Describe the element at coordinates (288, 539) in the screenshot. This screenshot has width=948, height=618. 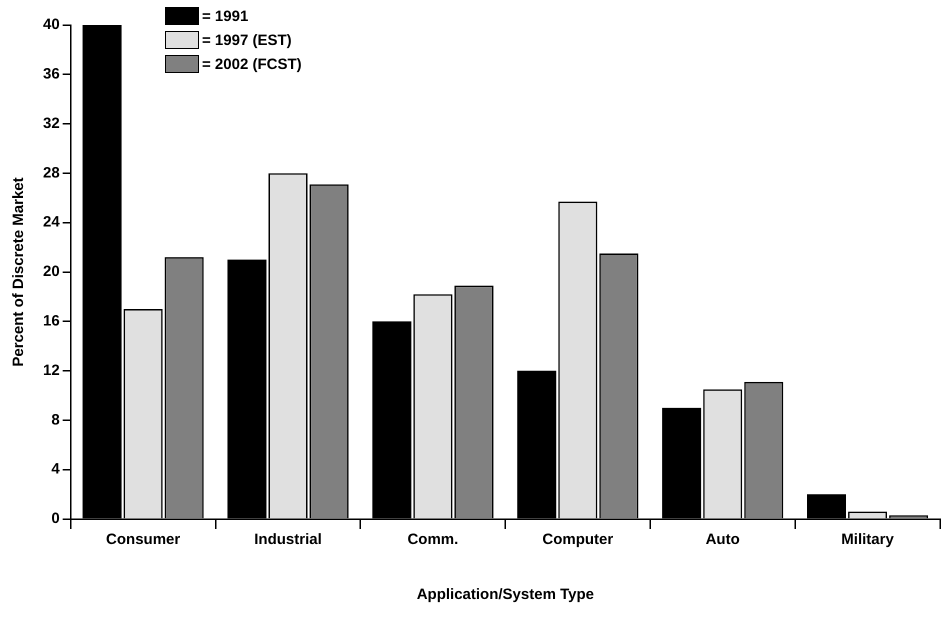
I see `x-tick-label: Industrial` at that location.